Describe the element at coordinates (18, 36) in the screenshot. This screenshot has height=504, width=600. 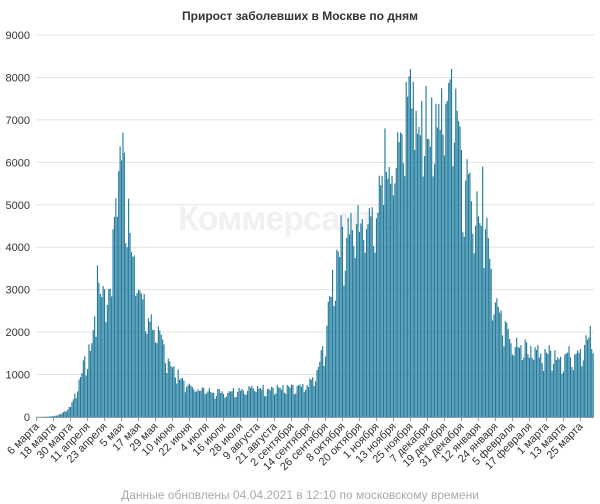
I see `y-tick-label: 9000` at that location.